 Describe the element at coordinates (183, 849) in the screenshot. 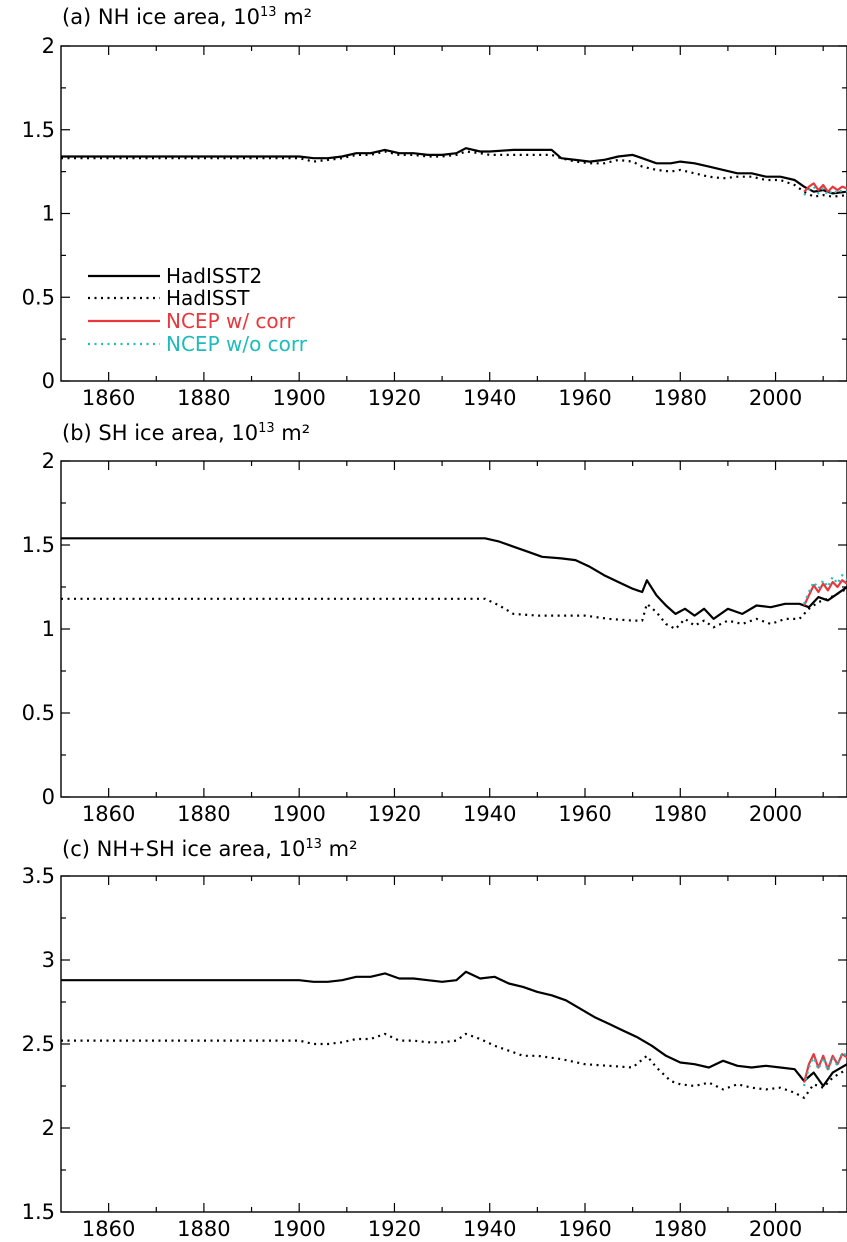

I see `panel-title-prefix: (c) NH+SH ice area, 10` at that location.